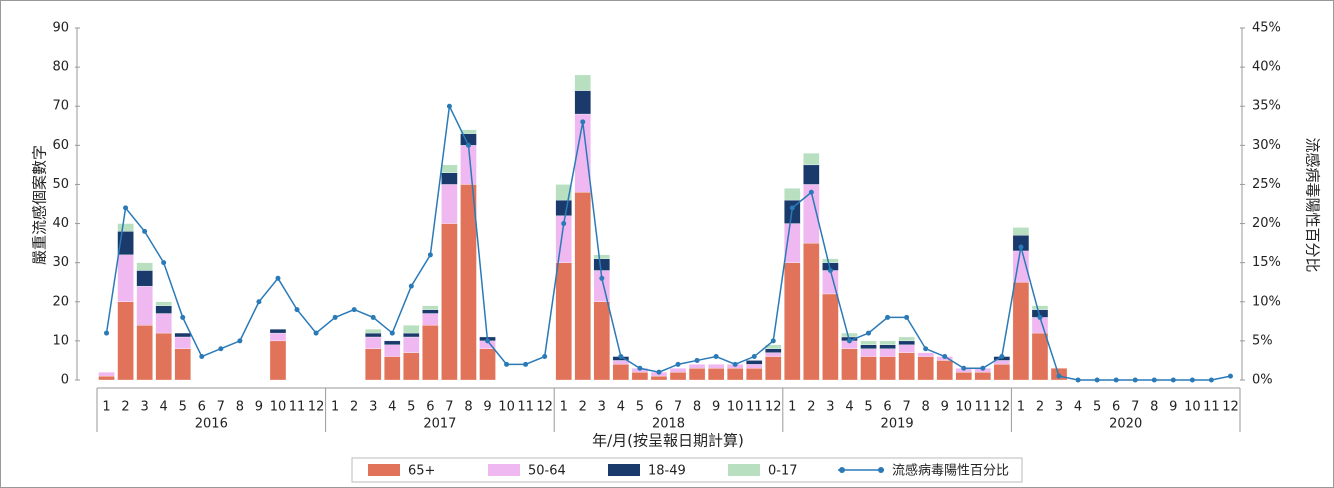  I want to click on y2-axis-title: 流感病毒陽性百分比, so click(1313, 204).